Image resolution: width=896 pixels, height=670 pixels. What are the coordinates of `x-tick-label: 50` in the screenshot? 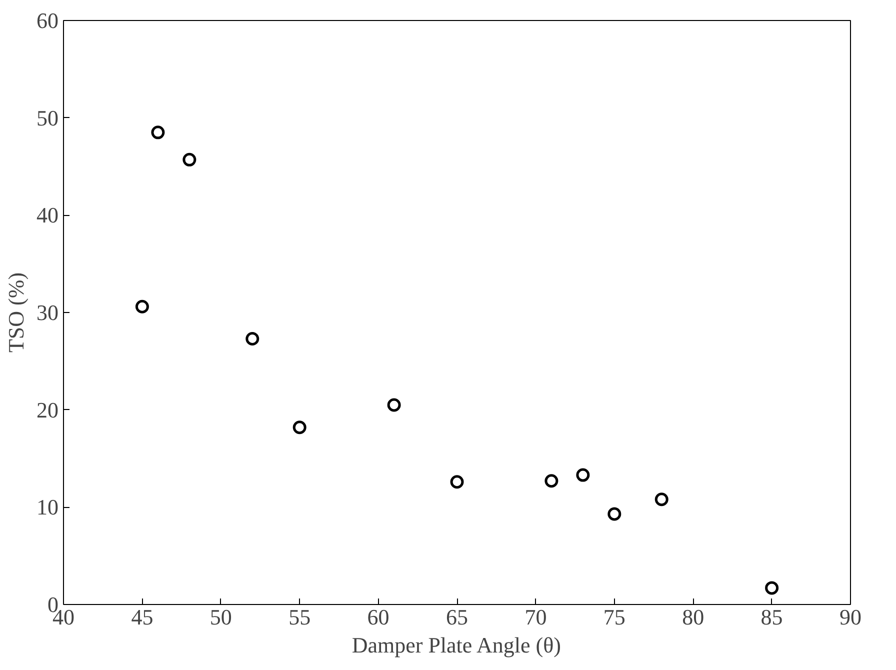 It's located at (221, 617).